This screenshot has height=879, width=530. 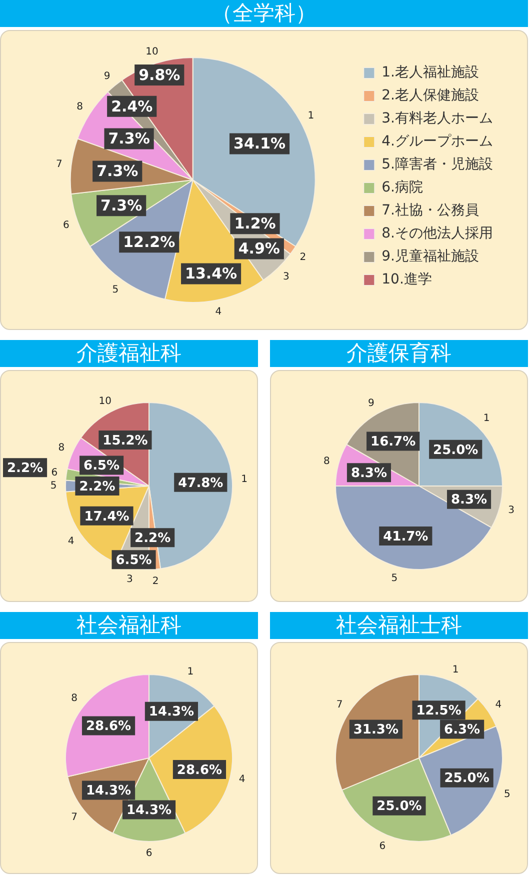 What do you see at coordinates (430, 256) in the screenshot?
I see `legend-label: 9.児童福祉施設` at bounding box center [430, 256].